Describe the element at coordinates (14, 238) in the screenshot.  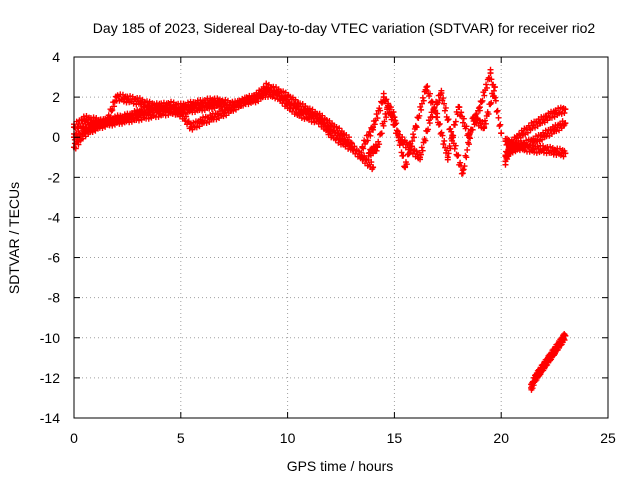
I see `y-axis-label: SDTVAR / TECUs` at that location.